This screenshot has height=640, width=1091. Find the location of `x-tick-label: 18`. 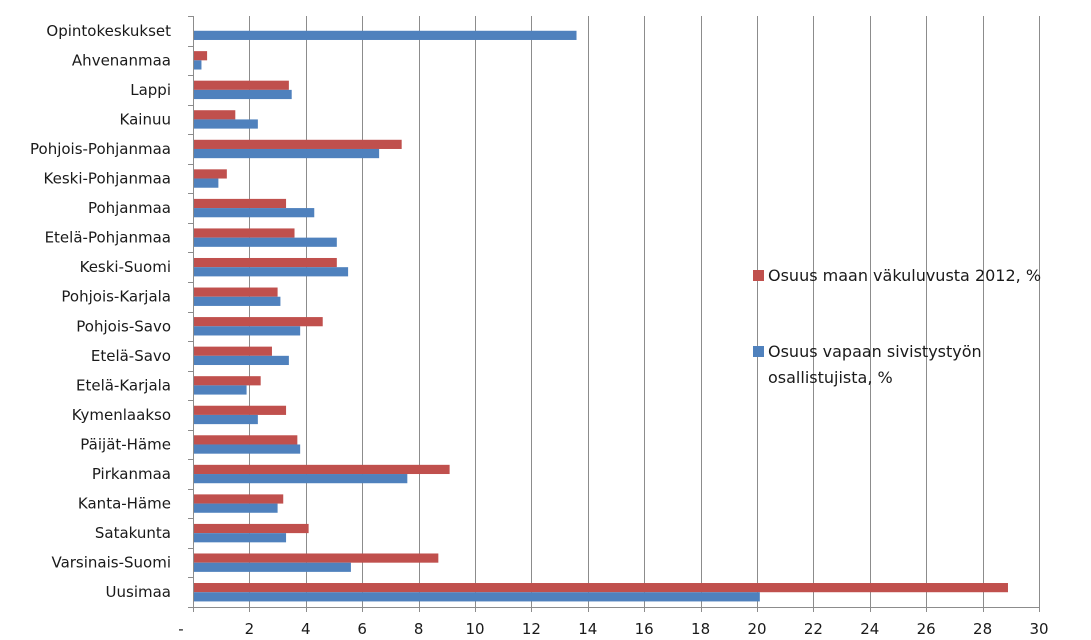

x-tick-label: 18 is located at coordinates (700, 629).